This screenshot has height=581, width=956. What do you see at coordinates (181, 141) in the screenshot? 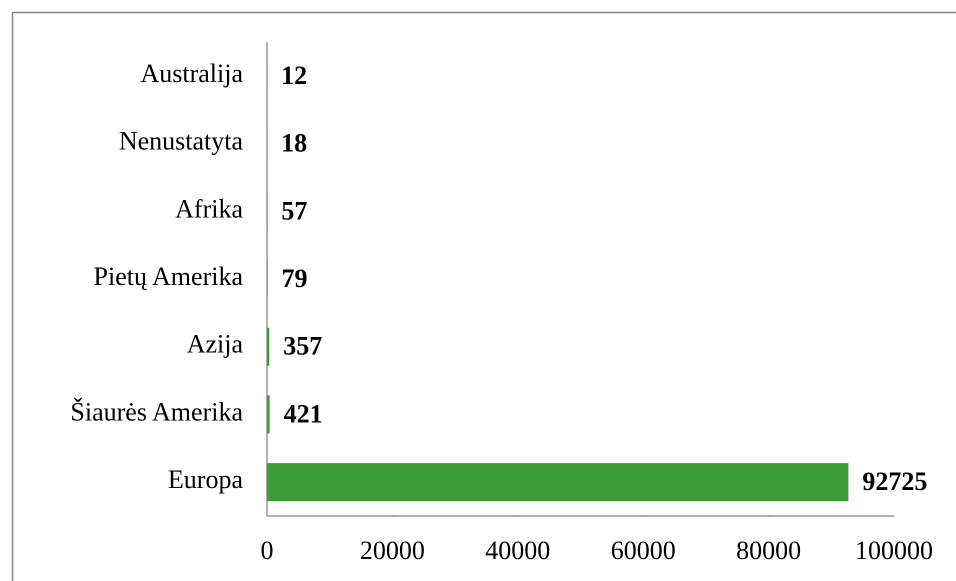
I see `y-tick-label: Nenustatyta` at bounding box center [181, 141].